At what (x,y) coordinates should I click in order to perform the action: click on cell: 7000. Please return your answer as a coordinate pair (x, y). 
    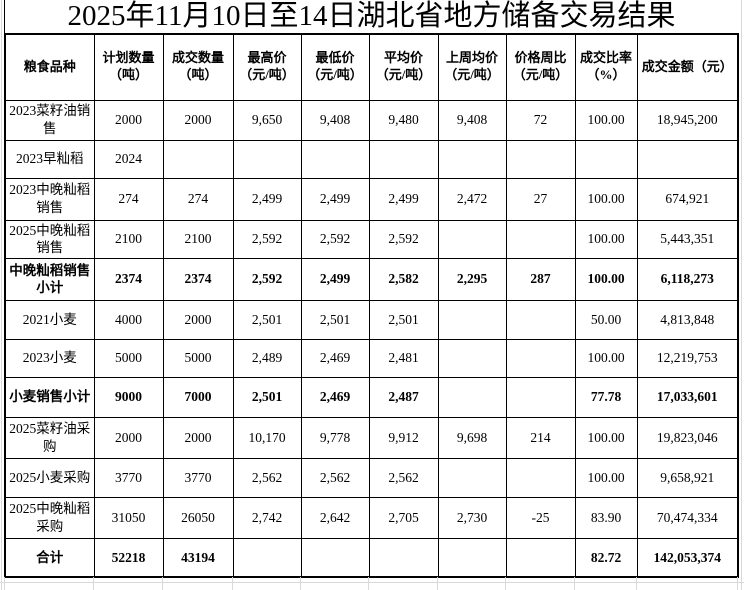
    Looking at the image, I should click on (198, 397).